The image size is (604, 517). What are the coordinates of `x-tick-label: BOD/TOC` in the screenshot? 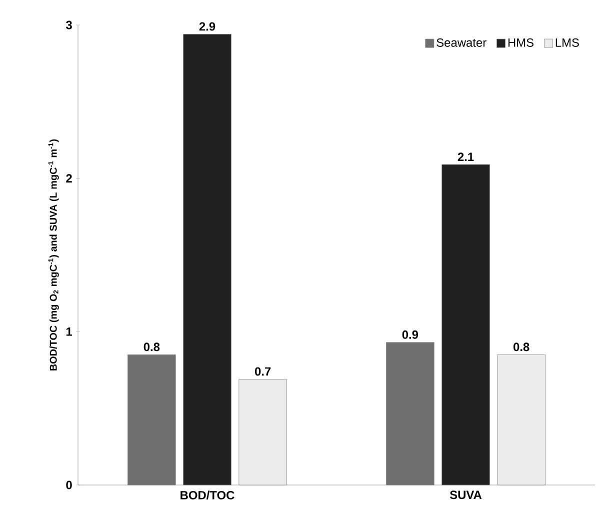 It's located at (207, 495).